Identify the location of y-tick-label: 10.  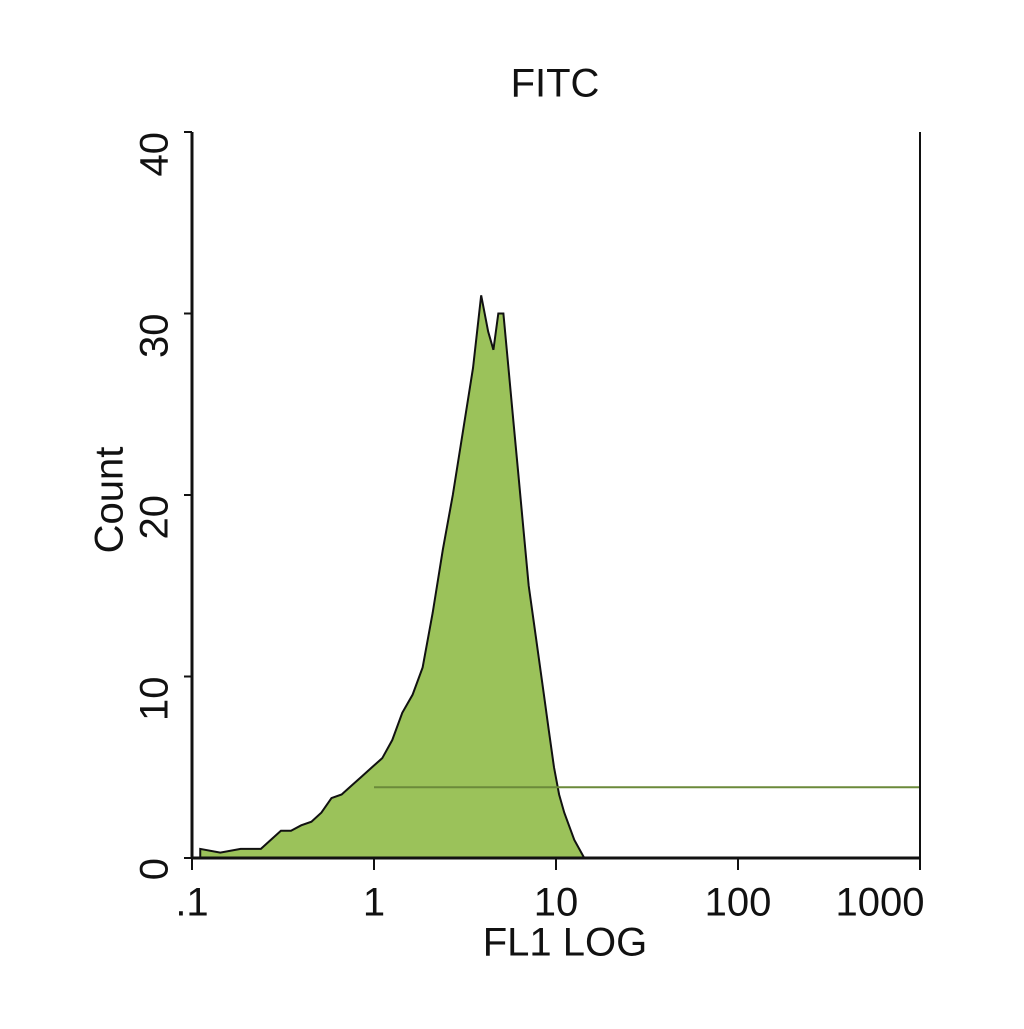
(155, 699).